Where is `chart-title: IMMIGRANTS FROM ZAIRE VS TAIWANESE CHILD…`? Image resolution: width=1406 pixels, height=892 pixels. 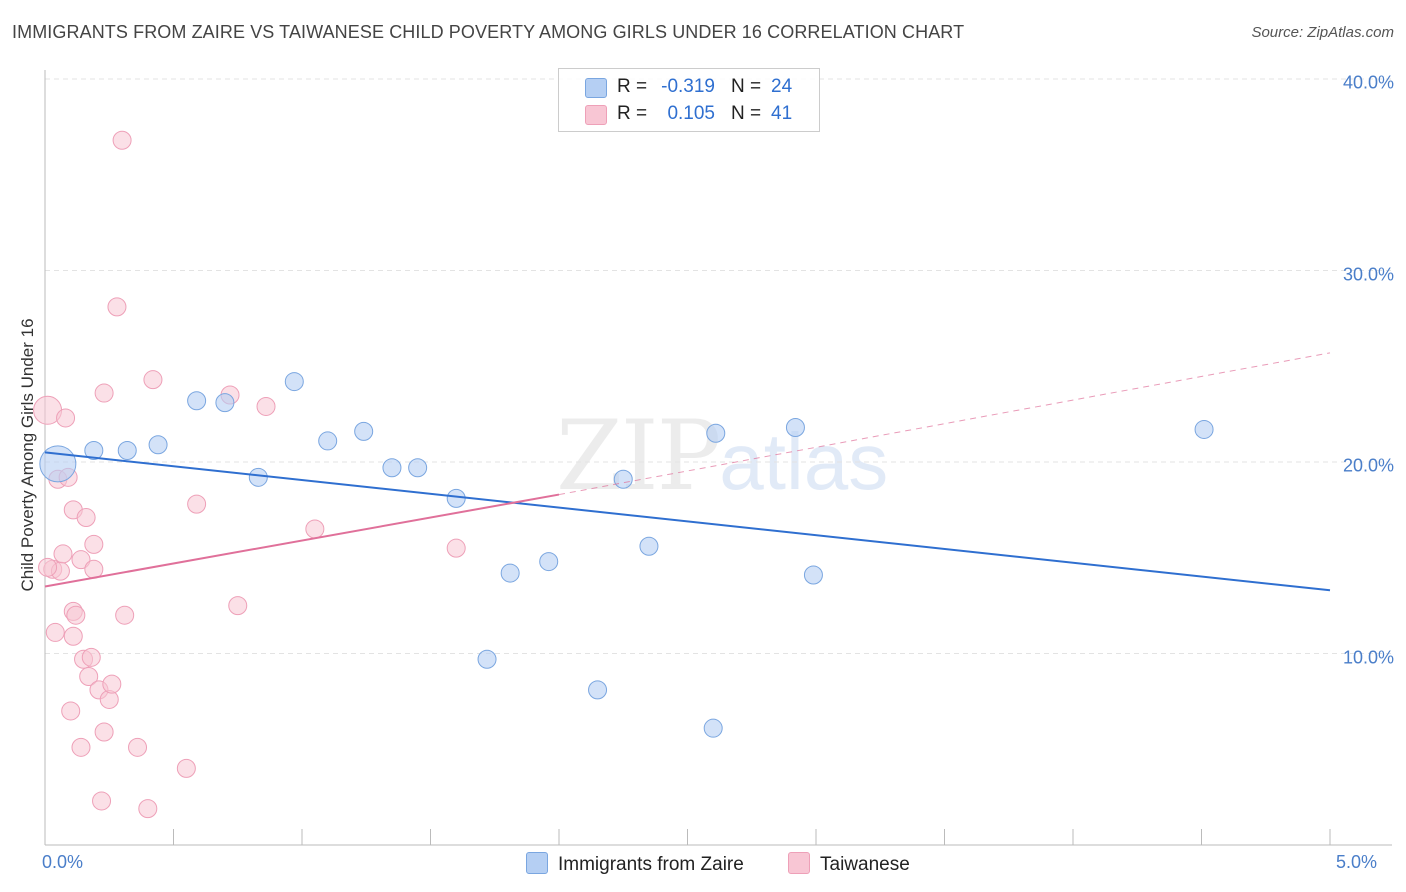
chart-title: IMMIGRANTS FROM ZAIRE VS TAIWANESE CHILD… is located at coordinates (488, 32).